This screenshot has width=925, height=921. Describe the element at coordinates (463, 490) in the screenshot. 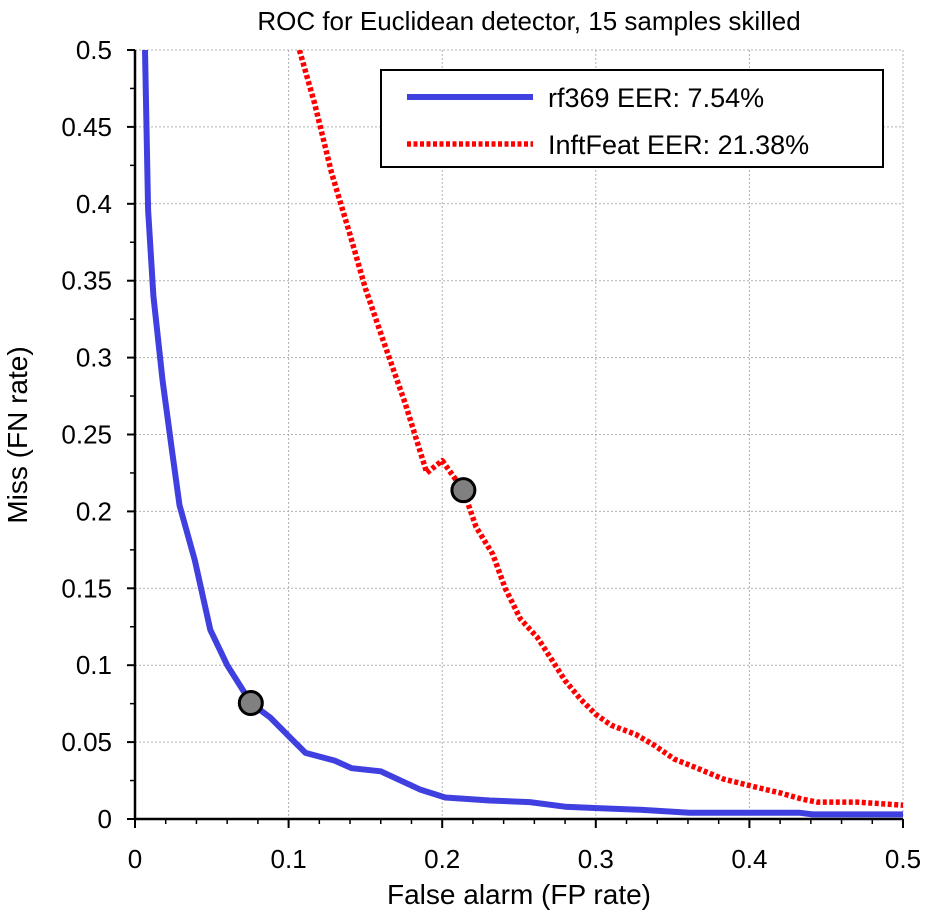

I see `eer-marker-inftfeat` at that location.